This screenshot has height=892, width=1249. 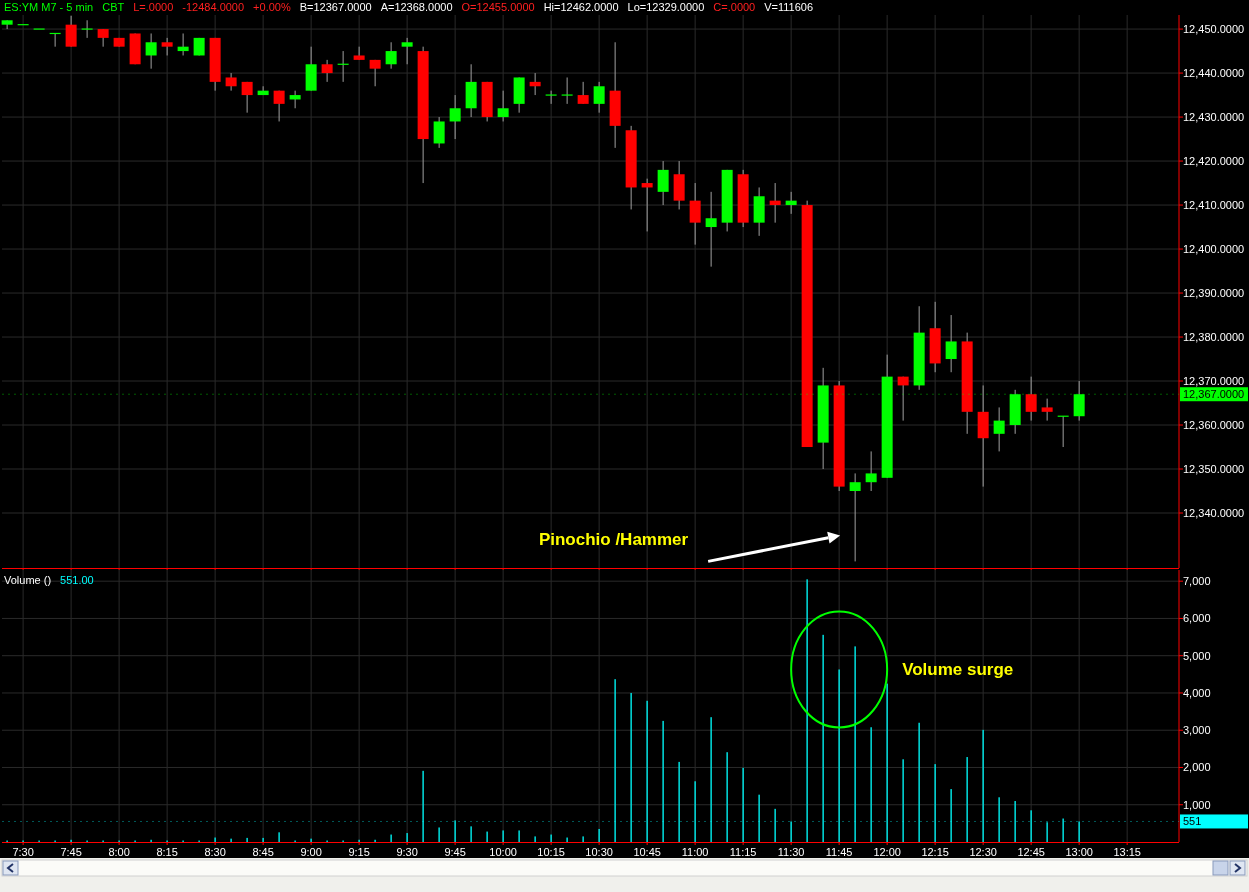 What do you see at coordinates (551, 852) in the screenshot?
I see `x-tick-label: 10:15` at bounding box center [551, 852].